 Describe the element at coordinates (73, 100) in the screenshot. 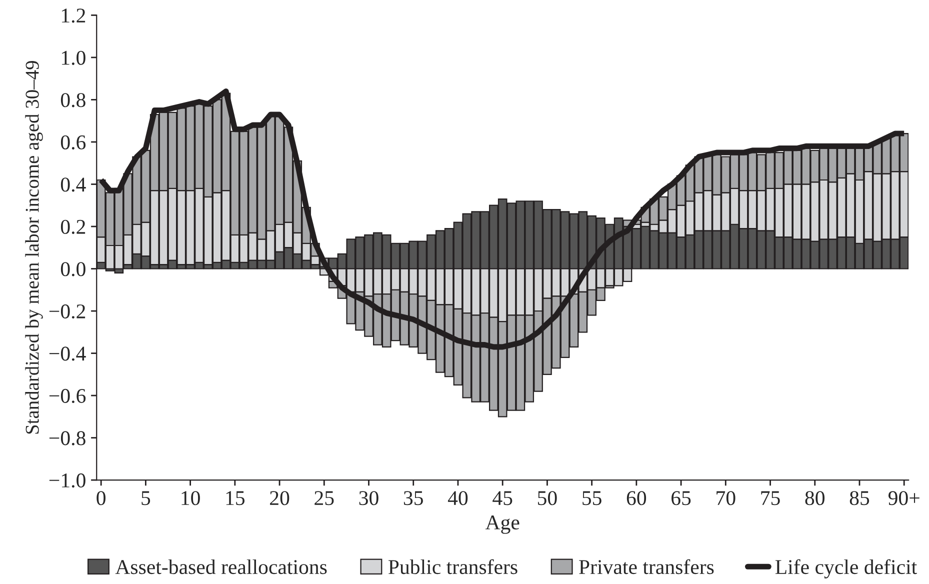

I see `y-tick-label: 0.8` at that location.